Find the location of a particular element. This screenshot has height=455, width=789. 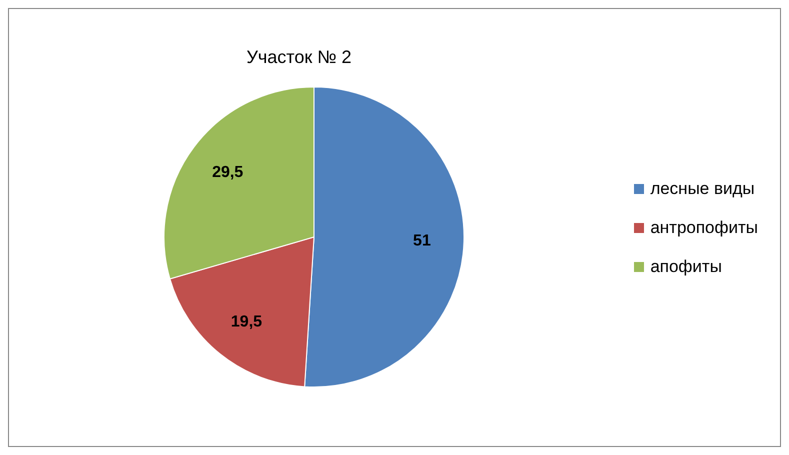

legend-label: апофиты is located at coordinates (686, 266).